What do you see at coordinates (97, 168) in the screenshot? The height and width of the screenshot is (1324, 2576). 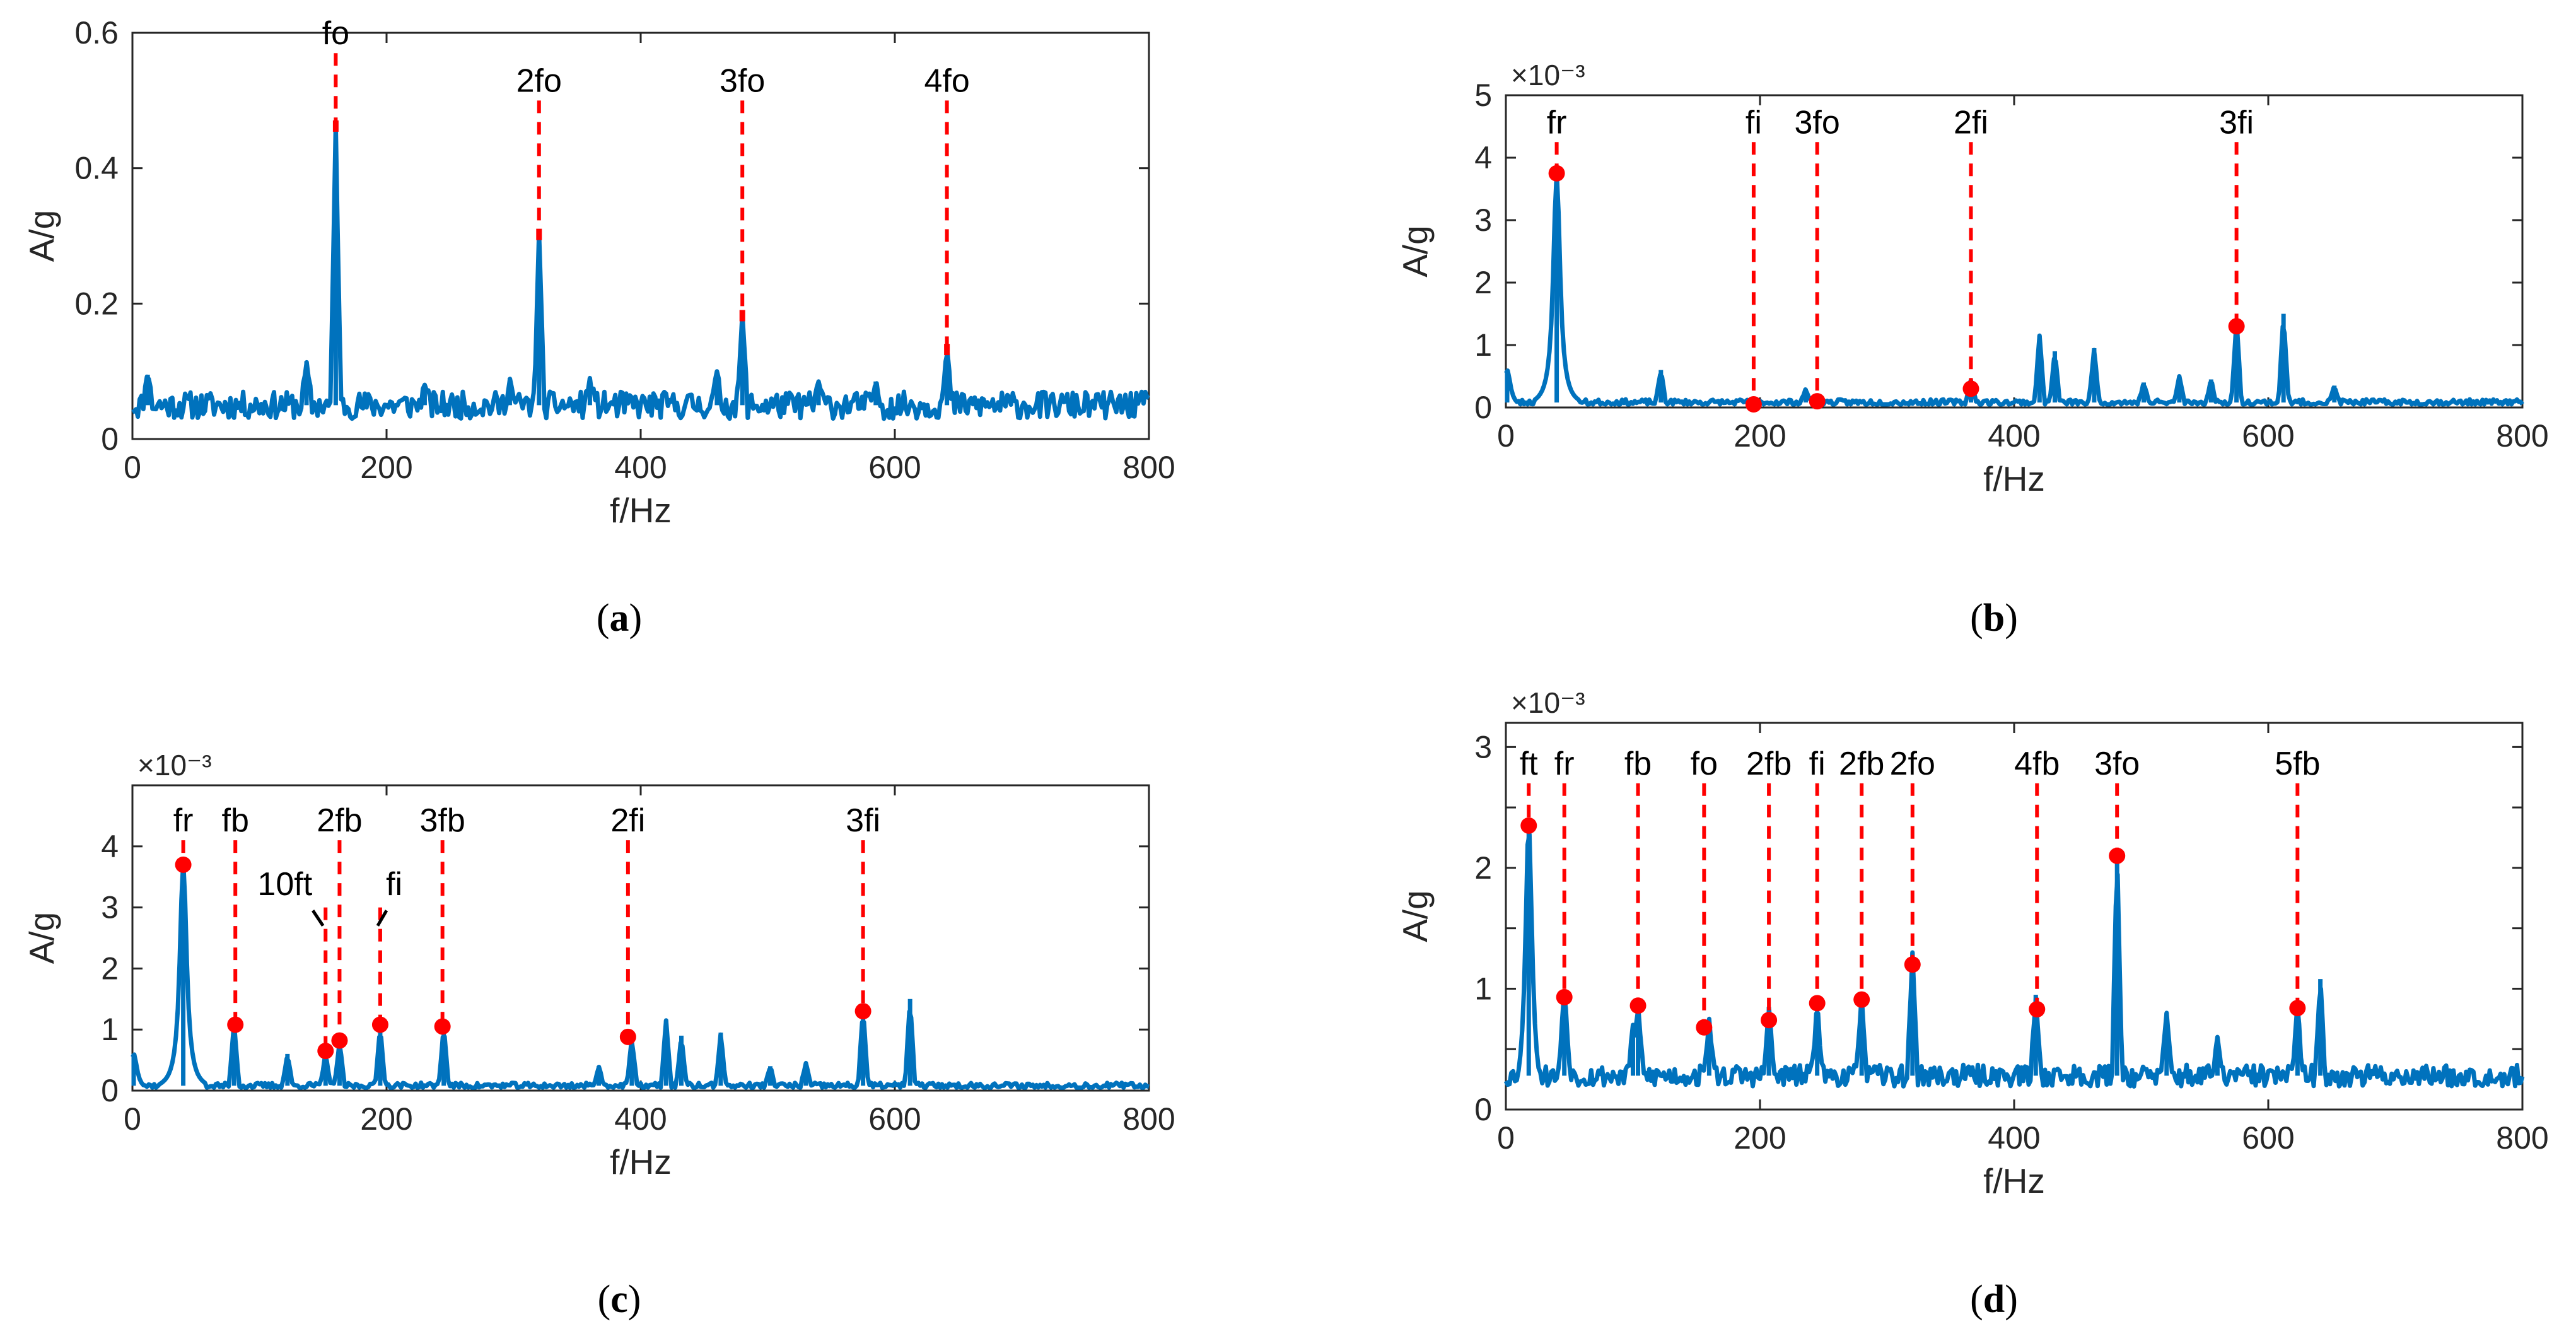 I see `y-tick-label: 0.4` at bounding box center [97, 168].